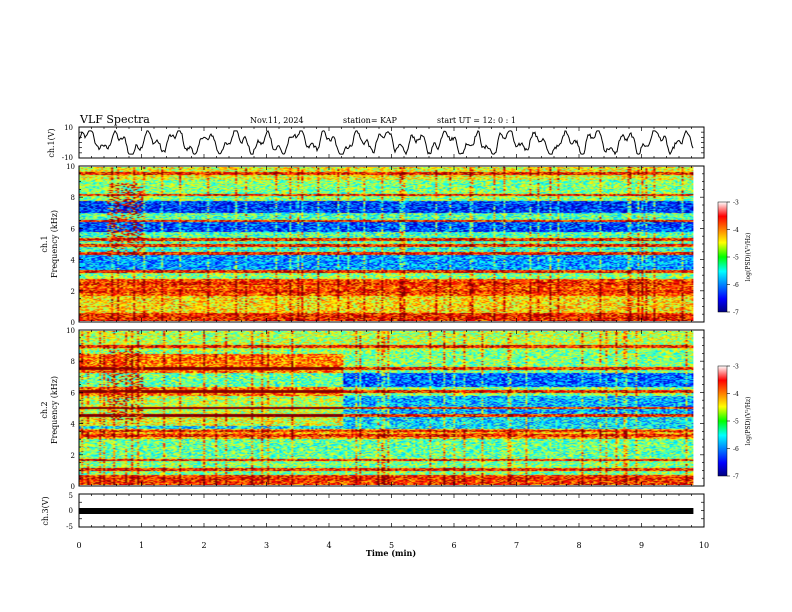 The image size is (792, 612). Describe the element at coordinates (114, 119) in the screenshot. I see `figure-title: VLF Spectra` at that location.